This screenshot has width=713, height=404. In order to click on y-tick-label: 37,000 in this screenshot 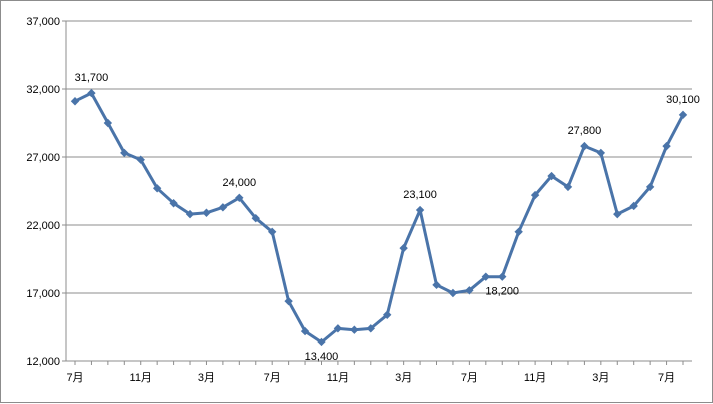, I will do `click(43, 22)`.